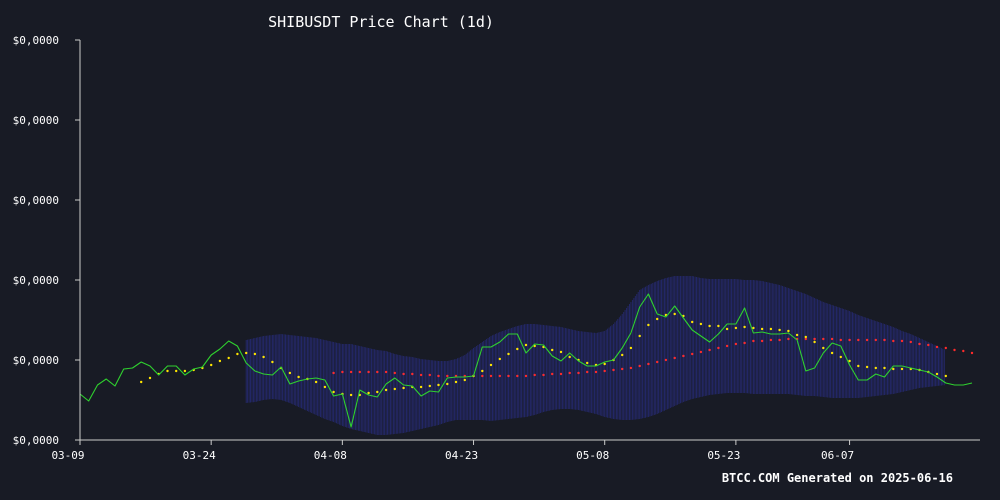 This screenshot has width=1000, height=500. I want to click on x-tick-label: 05-08, so click(592, 455).